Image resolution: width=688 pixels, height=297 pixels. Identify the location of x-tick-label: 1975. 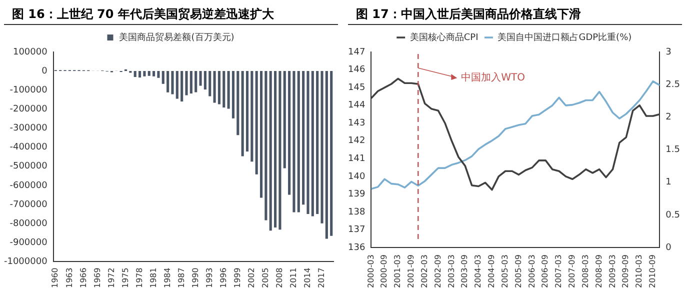
(125, 278).